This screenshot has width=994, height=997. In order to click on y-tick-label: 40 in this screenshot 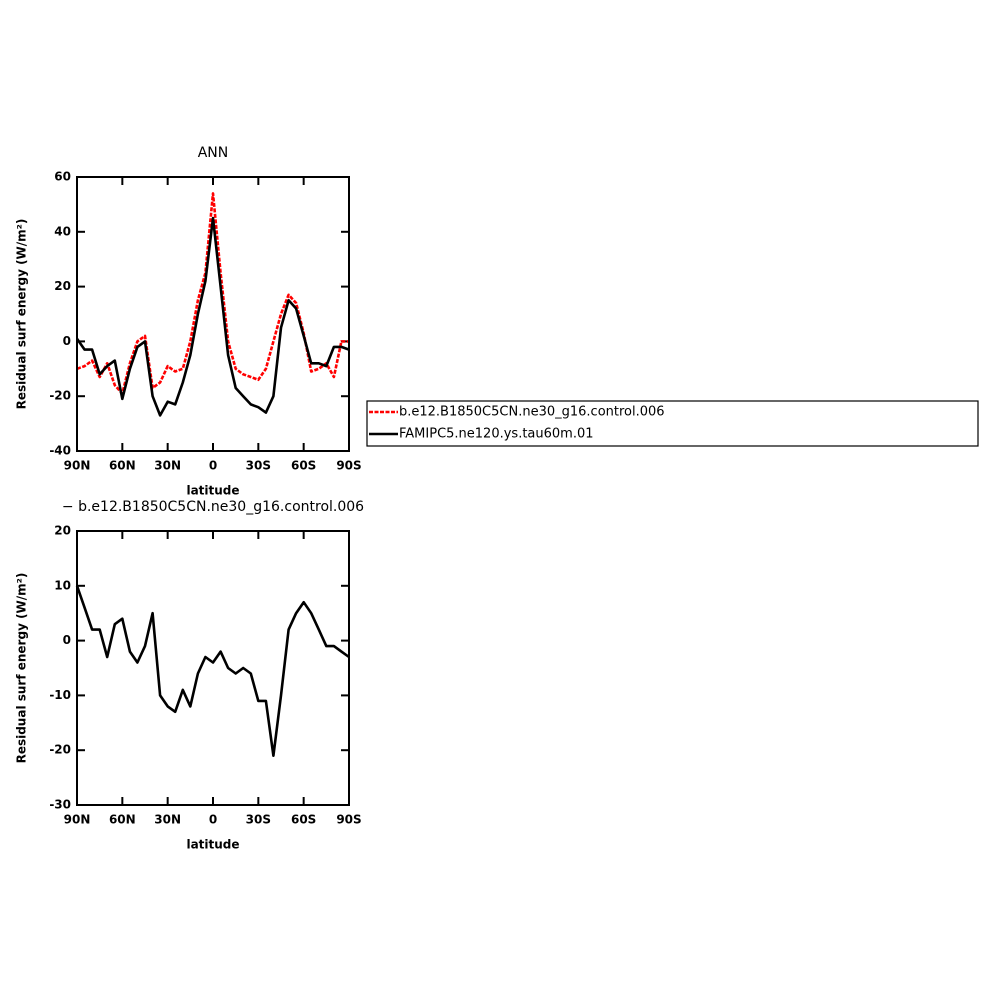, I will do `click(62, 231)`.